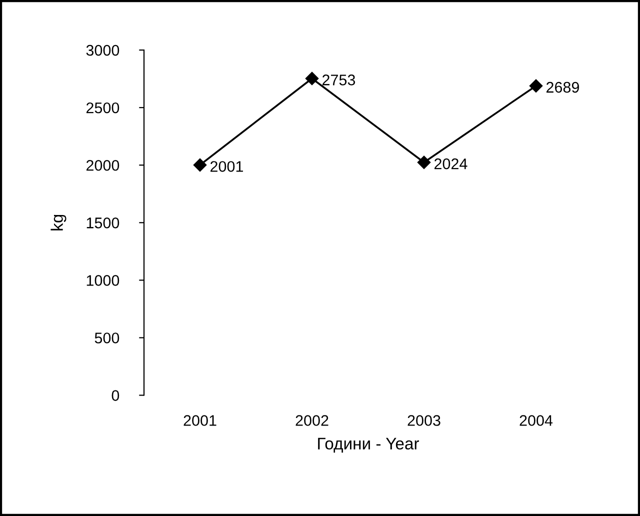 This screenshot has height=516, width=640. Describe the element at coordinates (339, 80) in the screenshot. I see `data-label: 2753` at that location.